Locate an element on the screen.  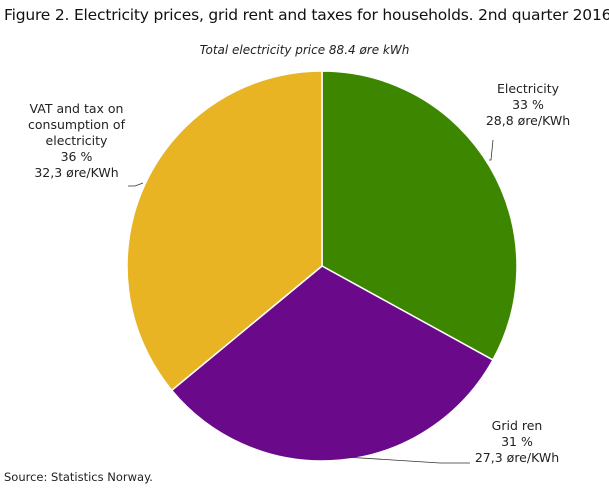
category-label: Grid ren is located at coordinates (517, 425).